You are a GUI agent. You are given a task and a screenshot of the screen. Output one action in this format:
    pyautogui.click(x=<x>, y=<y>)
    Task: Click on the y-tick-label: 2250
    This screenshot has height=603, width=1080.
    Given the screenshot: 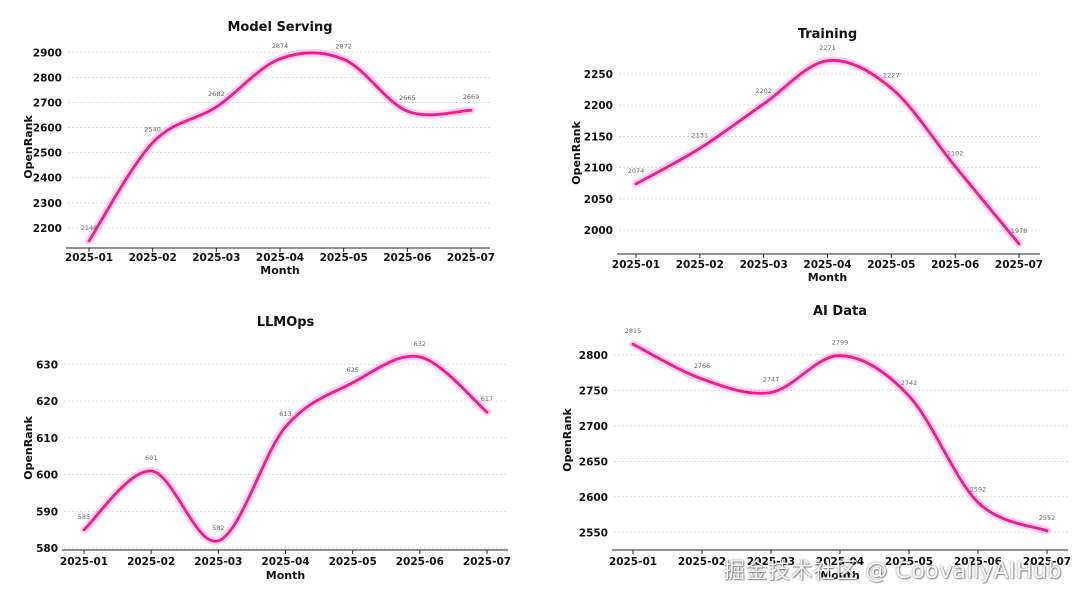 What is the action you would take?
    pyautogui.click(x=598, y=75)
    